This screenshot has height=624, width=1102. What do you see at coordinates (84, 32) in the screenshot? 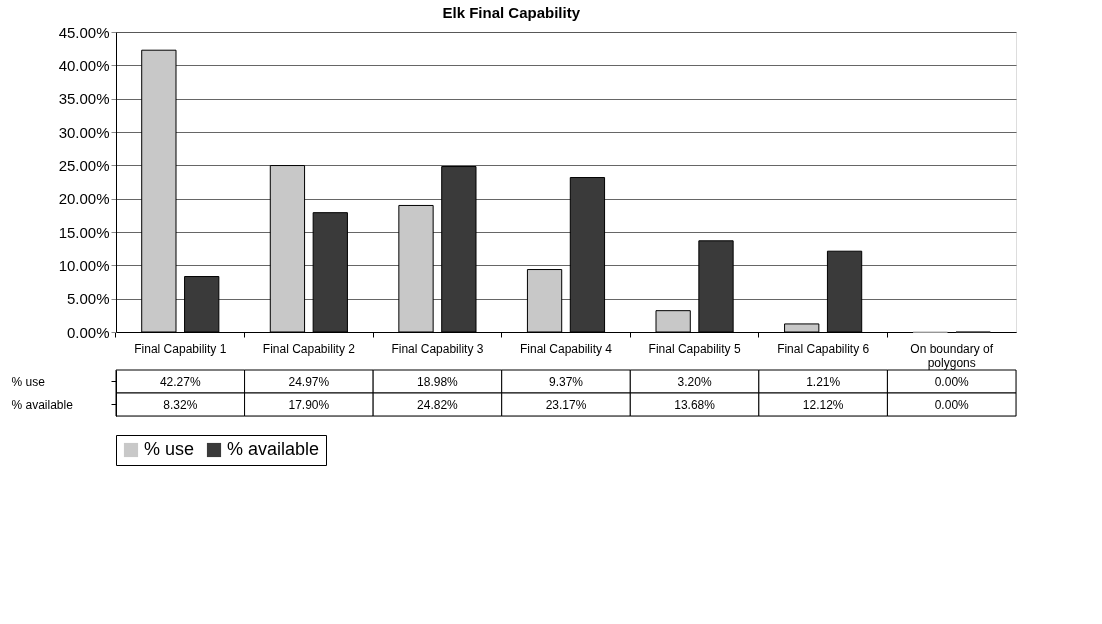
I see `y-tick-label: 45.00%` at bounding box center [84, 32].